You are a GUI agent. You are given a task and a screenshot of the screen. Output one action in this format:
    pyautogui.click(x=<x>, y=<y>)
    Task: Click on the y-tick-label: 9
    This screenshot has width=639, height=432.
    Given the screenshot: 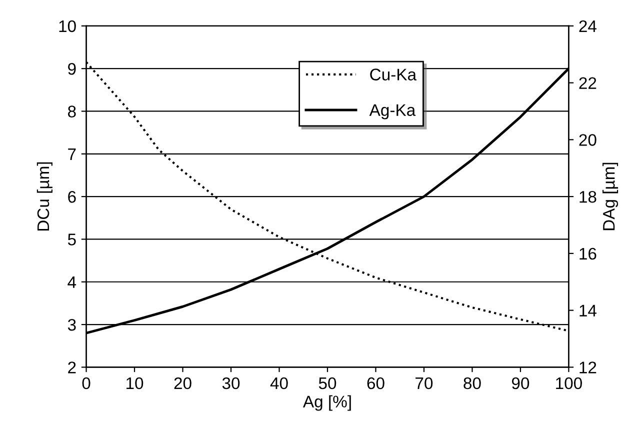 What is the action you would take?
    pyautogui.click(x=72, y=68)
    